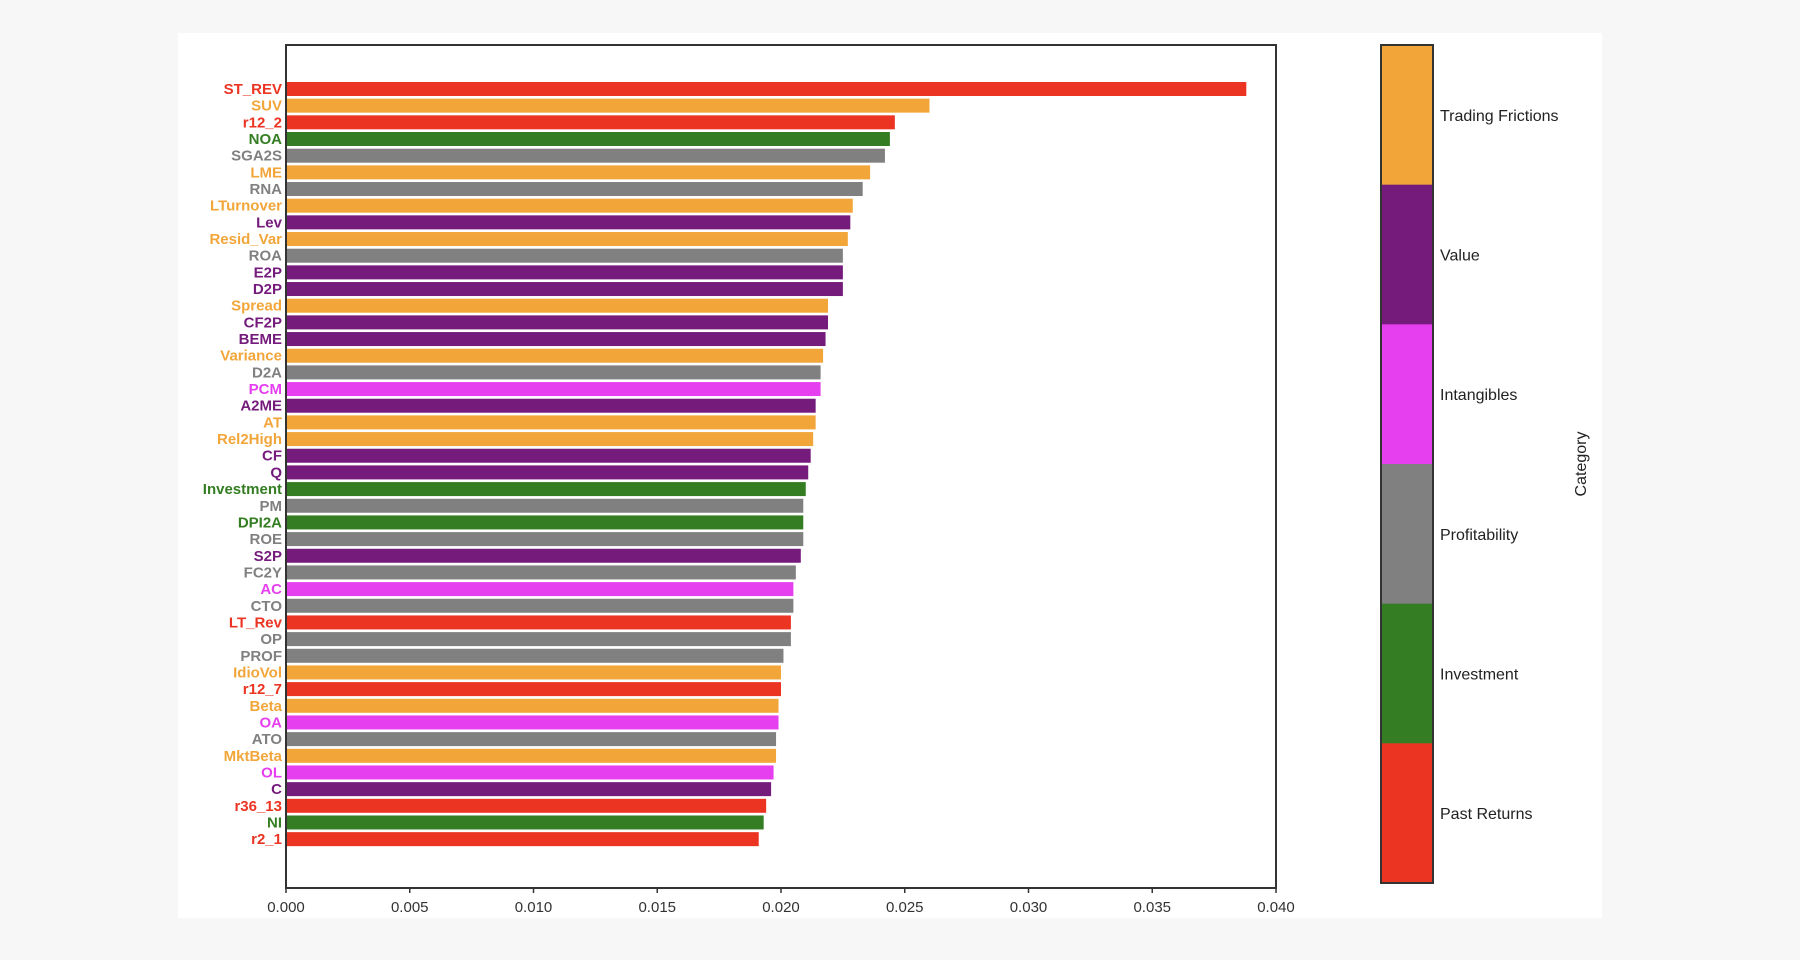 The height and width of the screenshot is (960, 1800). What do you see at coordinates (531, 755) in the screenshot?
I see `bar-mktbeta` at bounding box center [531, 755].